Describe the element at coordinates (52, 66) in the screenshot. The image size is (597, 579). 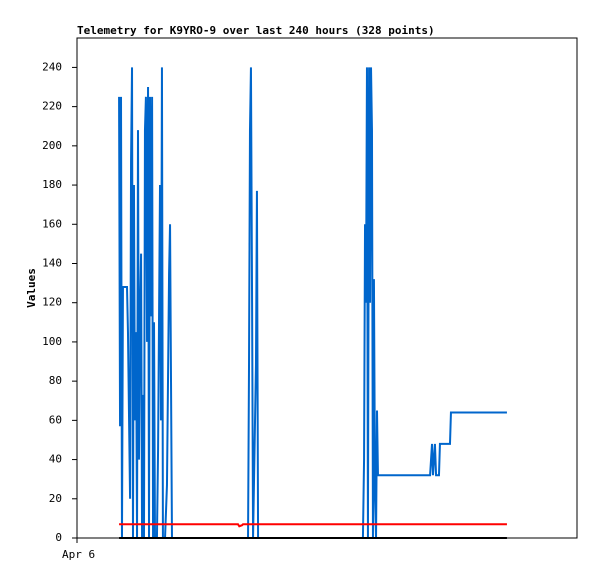
I see `y-tick-label: 240` at that location.